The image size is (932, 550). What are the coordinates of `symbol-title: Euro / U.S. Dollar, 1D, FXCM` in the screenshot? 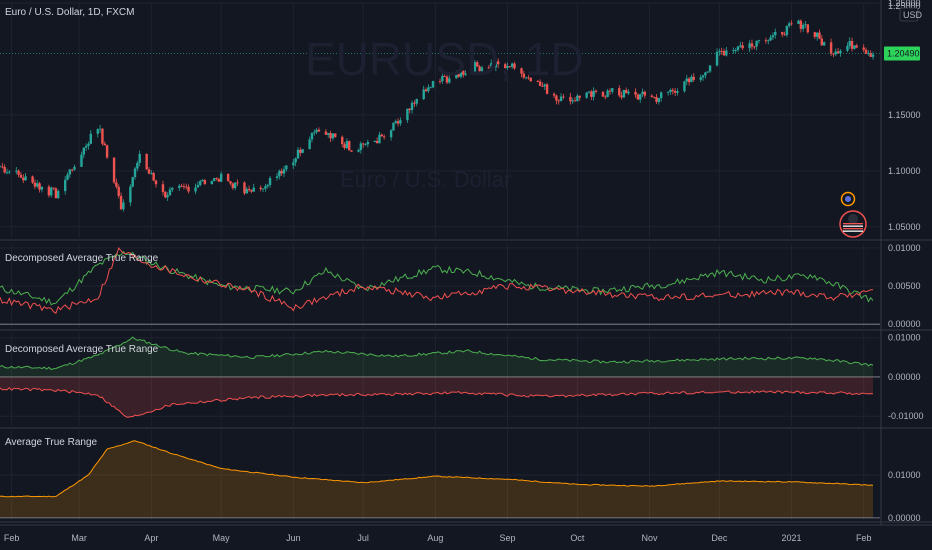 It's located at (69, 12).